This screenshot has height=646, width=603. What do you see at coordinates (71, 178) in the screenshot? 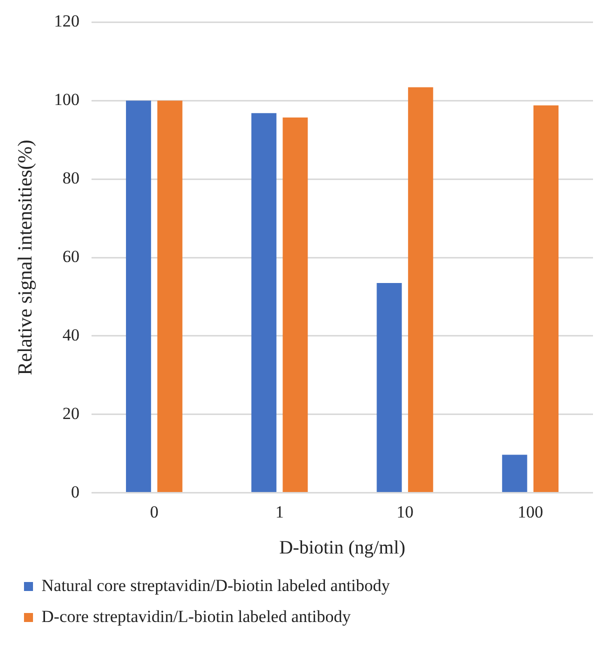
I see `y-tick-label: 80` at bounding box center [71, 178].